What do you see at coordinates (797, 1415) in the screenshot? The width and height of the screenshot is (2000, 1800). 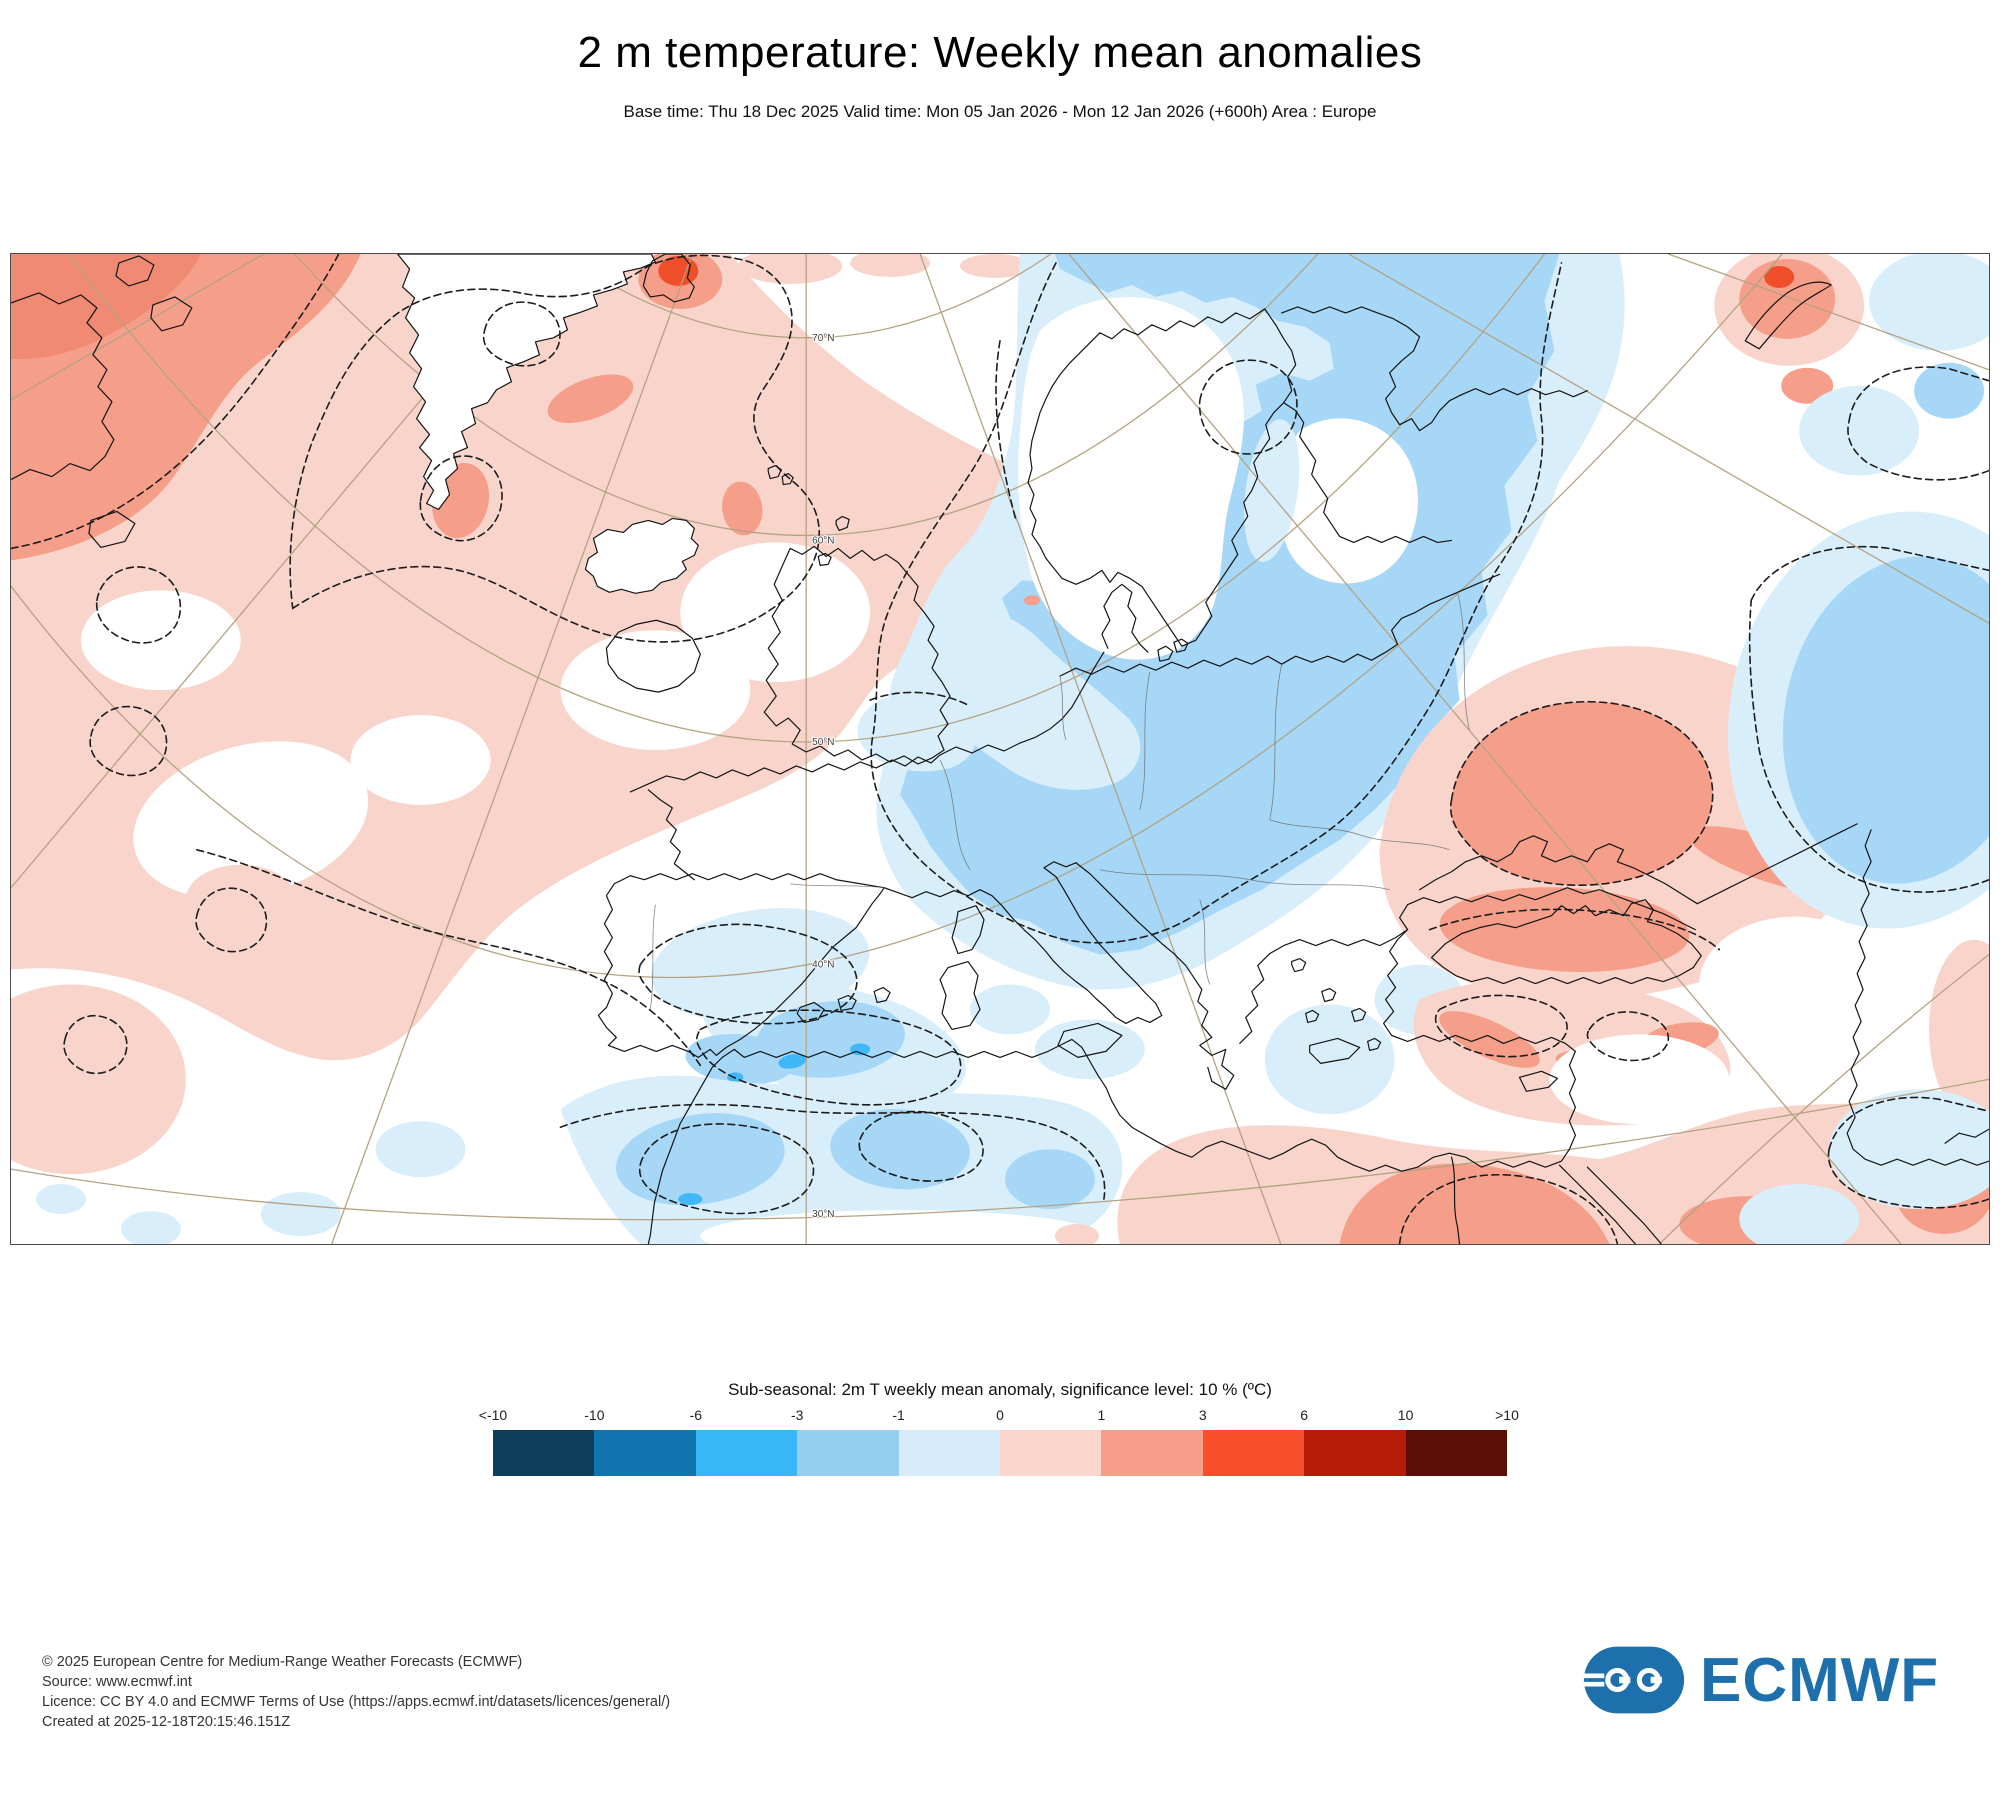 I see `legend-tick: -3` at bounding box center [797, 1415].